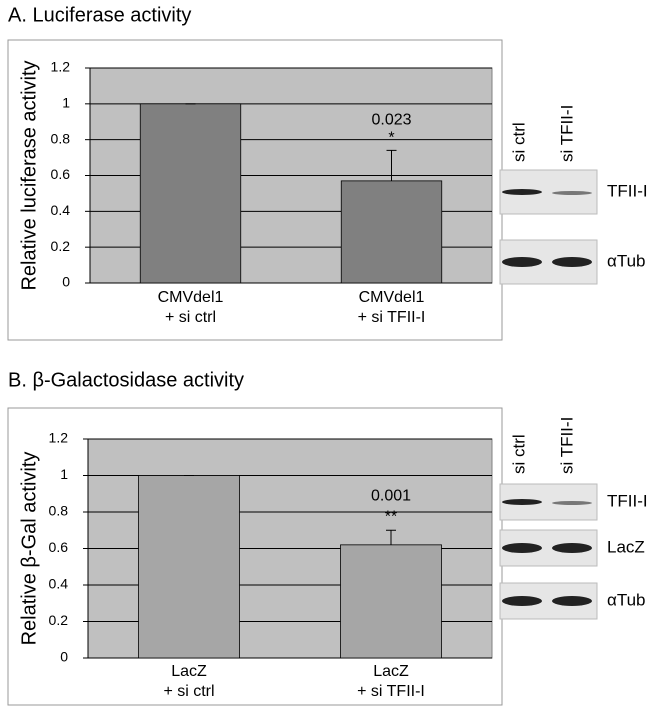 Image resolution: width=667 pixels, height=709 pixels. What do you see at coordinates (29, 549) in the screenshot?
I see `y-axis-label: Relative β-Gal activity` at bounding box center [29, 549].